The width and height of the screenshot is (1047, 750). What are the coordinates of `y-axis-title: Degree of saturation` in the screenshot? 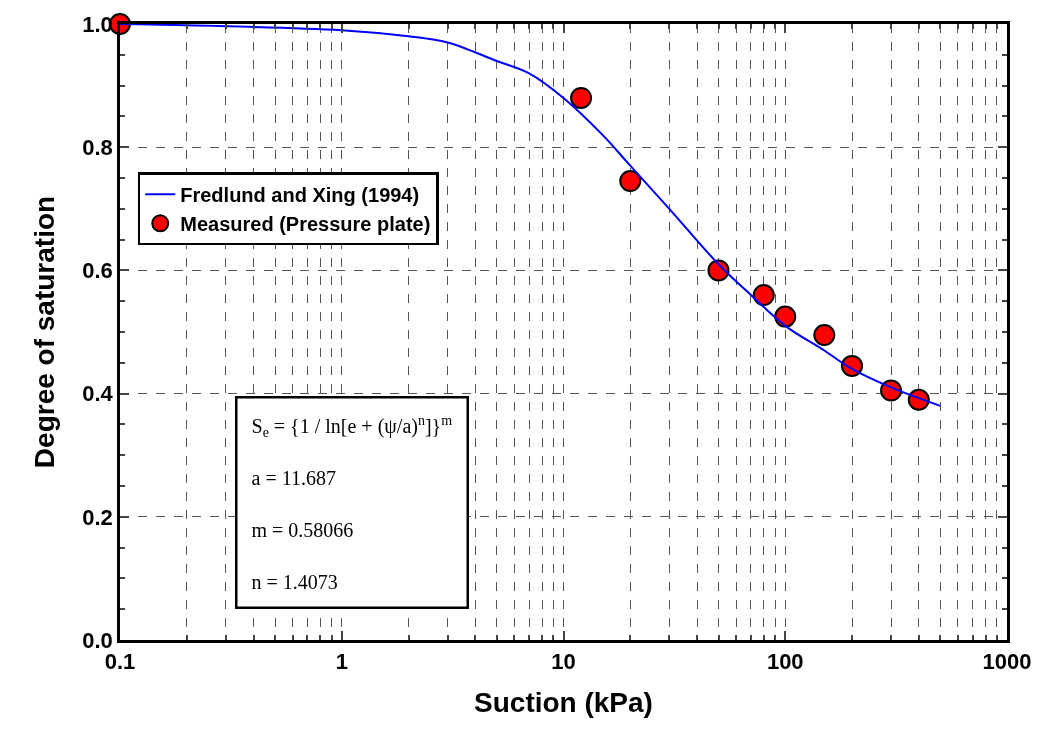 It's located at (44, 332).